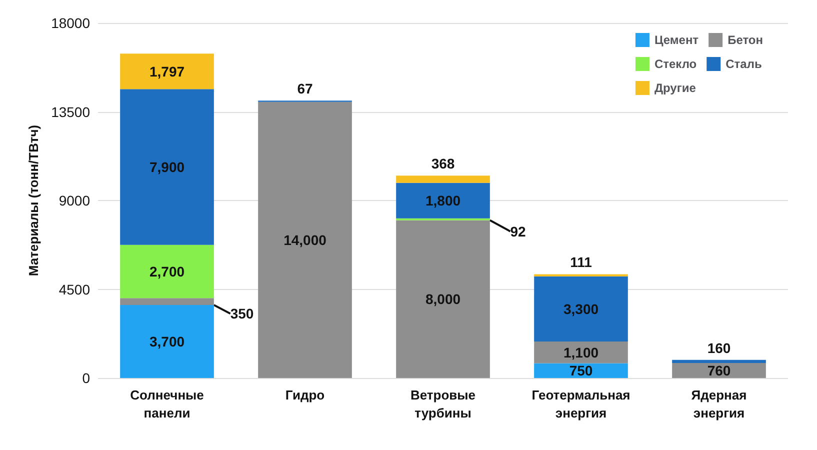 The image size is (817, 450). What do you see at coordinates (675, 64) in the screenshot?
I see `legend-label: Стекло` at bounding box center [675, 64].